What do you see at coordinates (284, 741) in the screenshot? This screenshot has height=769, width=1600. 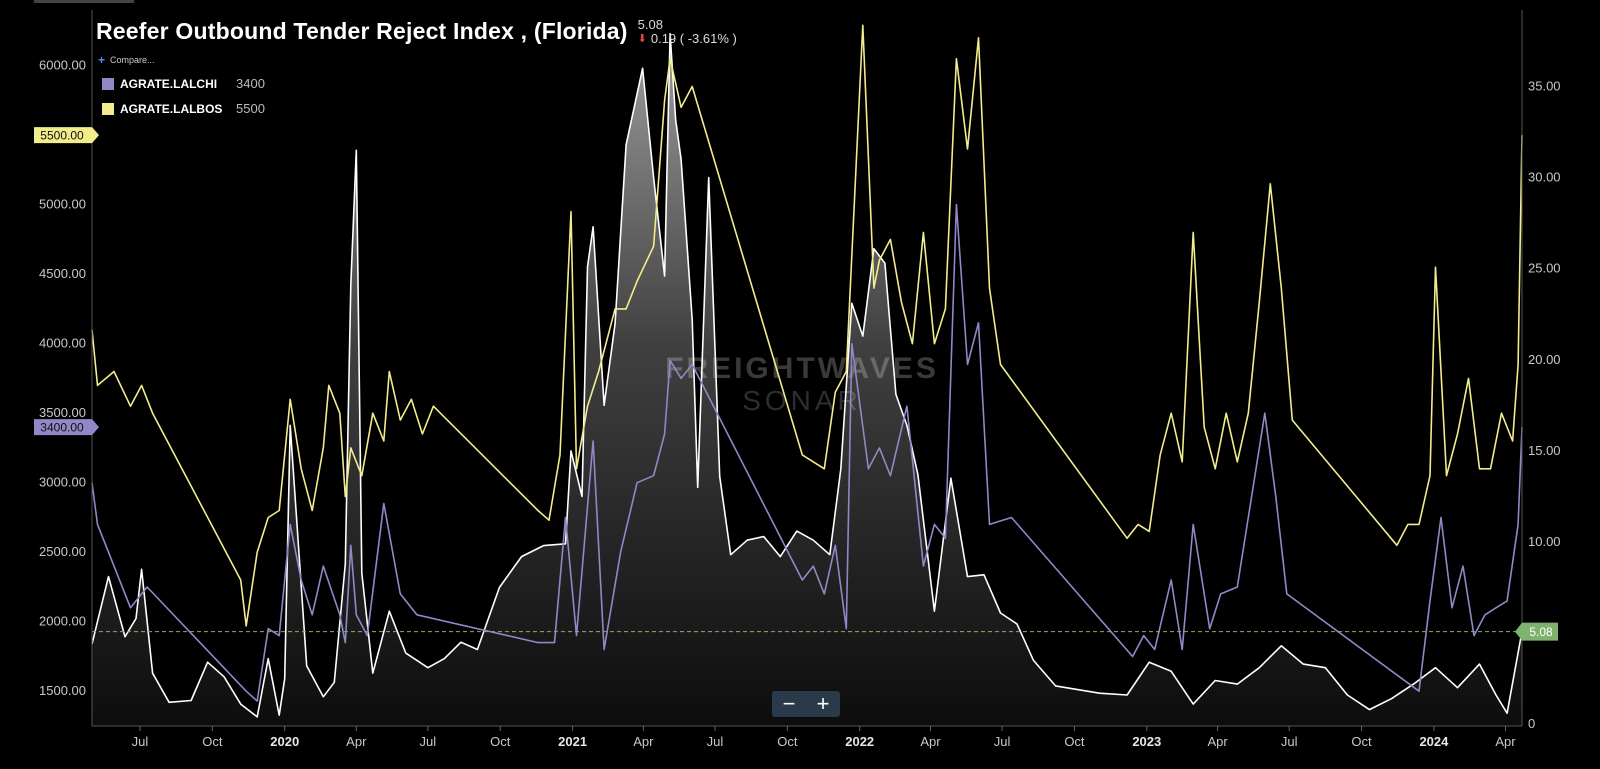 I see `x-tick-label: 2020` at bounding box center [284, 741].